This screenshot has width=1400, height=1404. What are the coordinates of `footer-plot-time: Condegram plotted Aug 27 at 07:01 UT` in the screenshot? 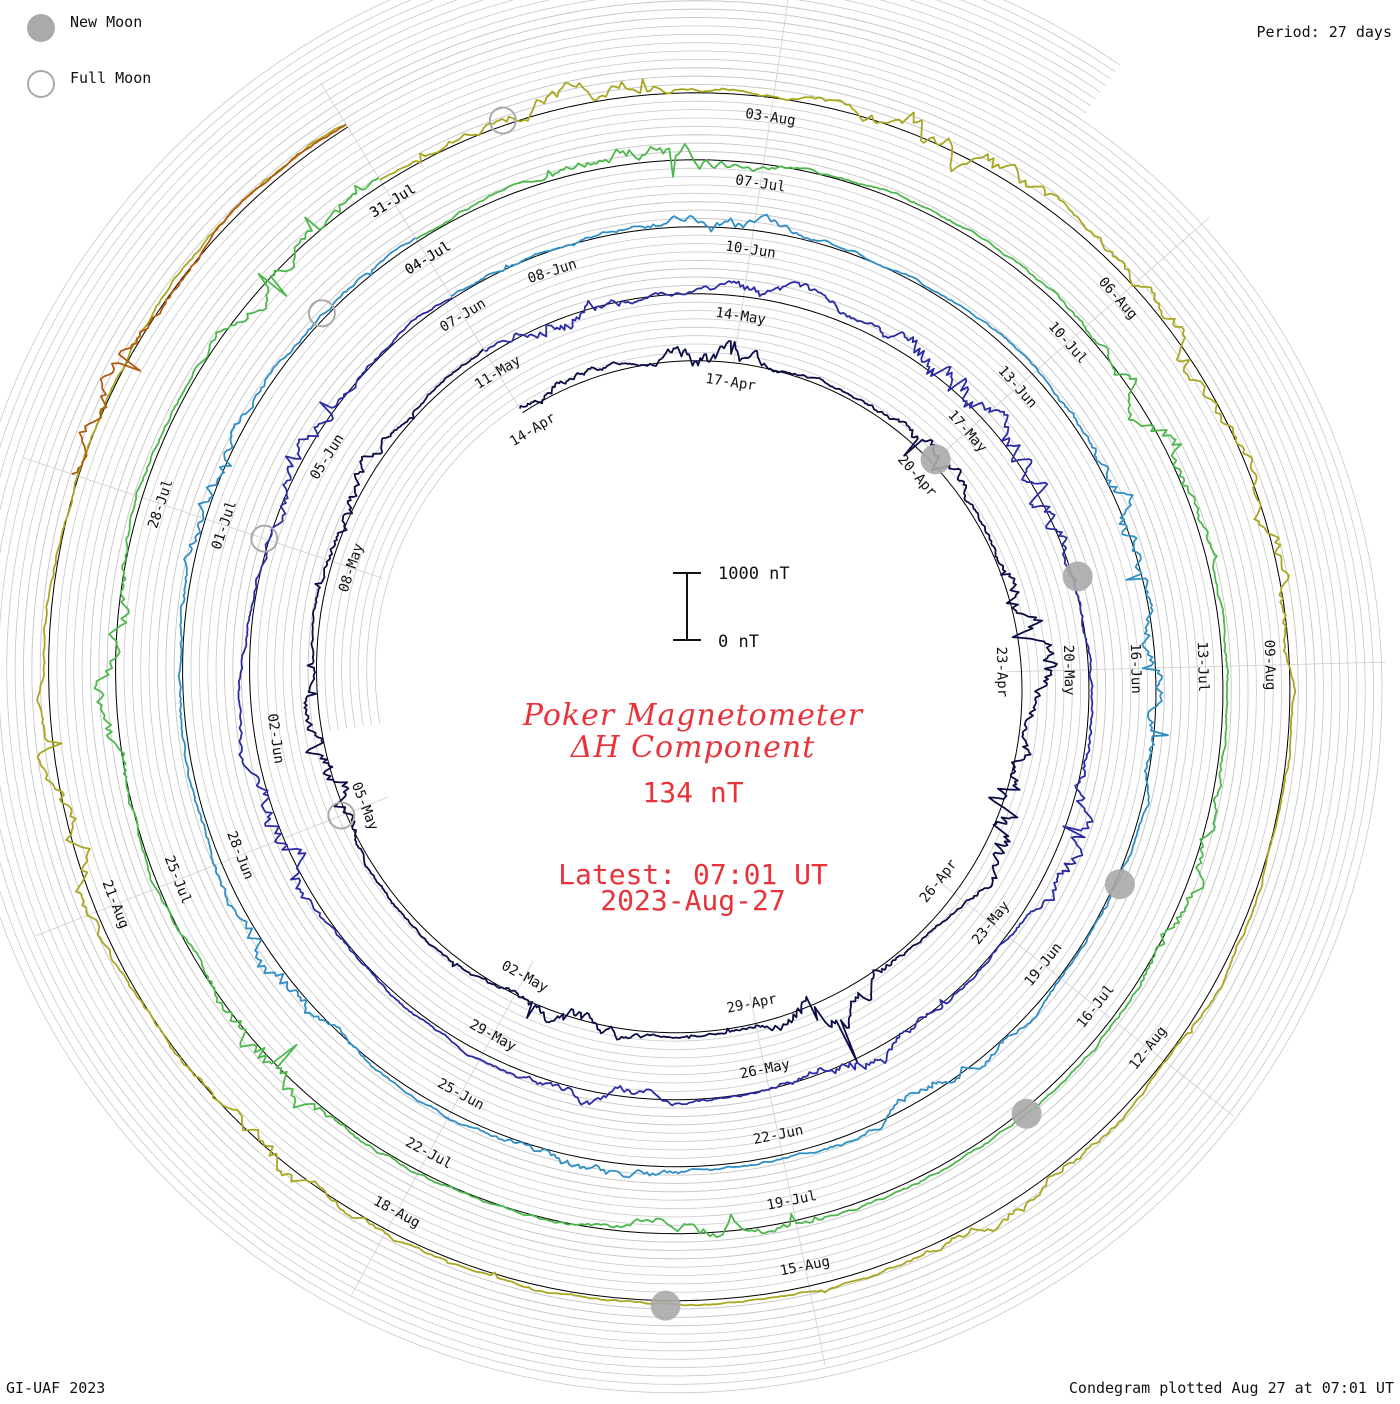 It's located at (1231, 1388).